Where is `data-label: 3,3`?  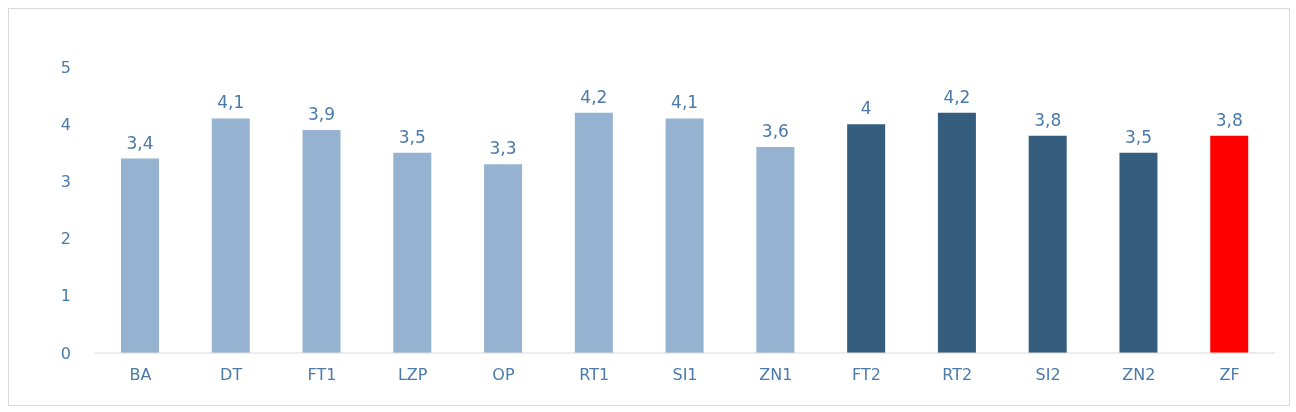 data-label: 3,3 is located at coordinates (503, 148).